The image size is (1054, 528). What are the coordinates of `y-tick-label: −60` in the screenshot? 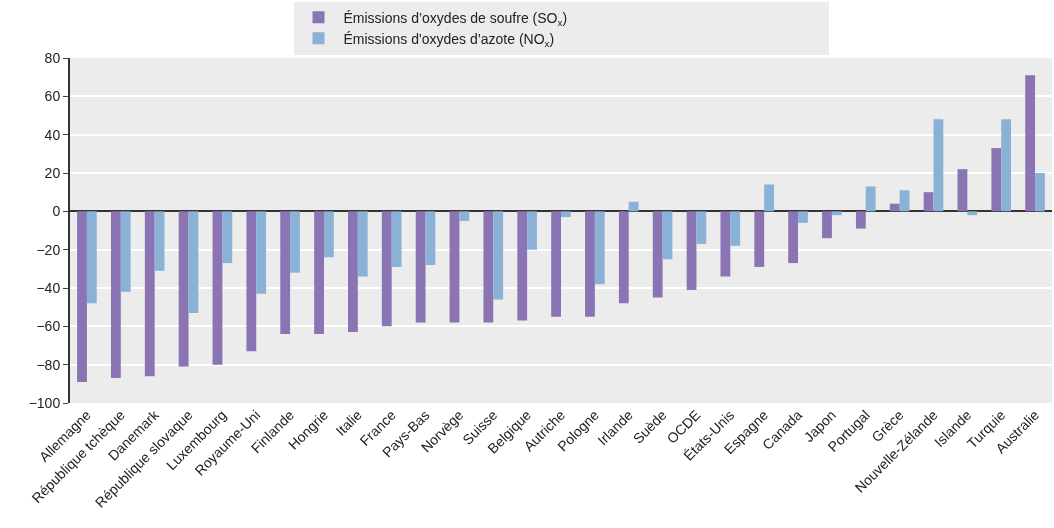 It's located at (48, 326).